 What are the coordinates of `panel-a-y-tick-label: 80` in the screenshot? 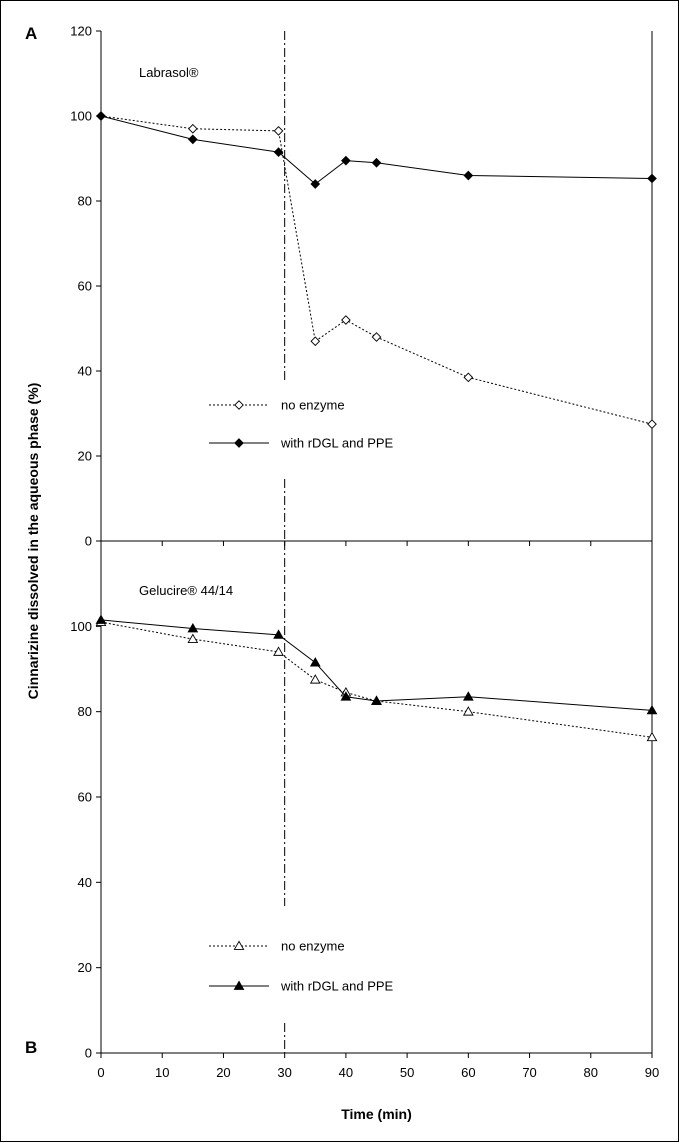 It's located at (85, 201).